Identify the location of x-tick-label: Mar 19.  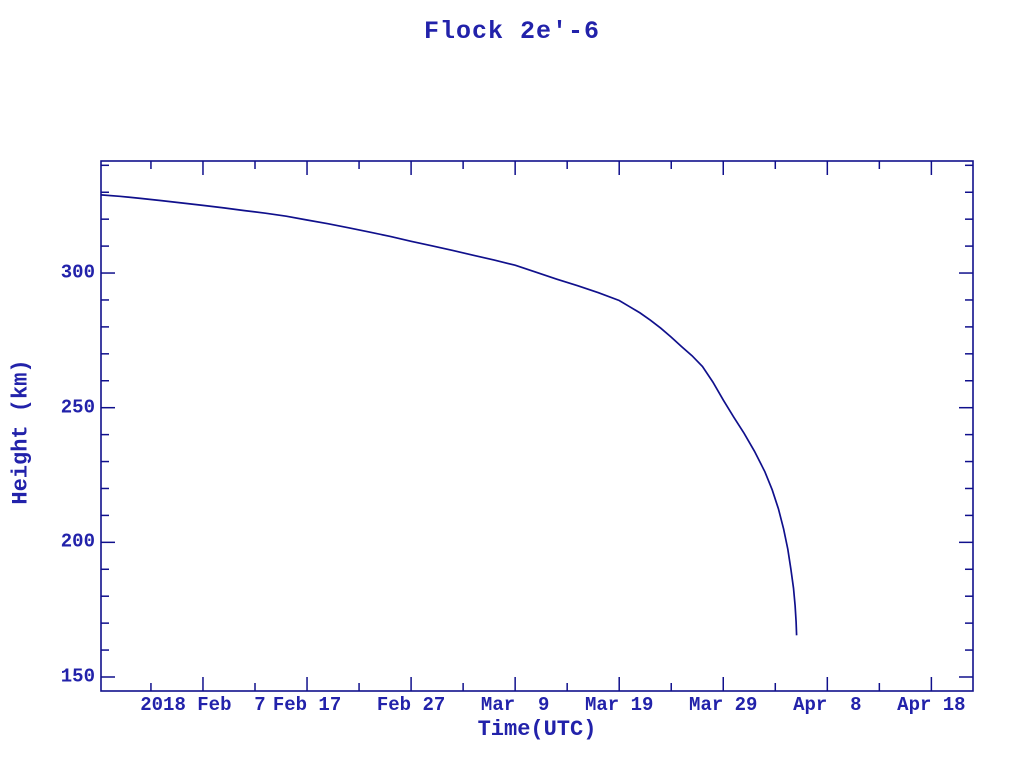
(619, 705).